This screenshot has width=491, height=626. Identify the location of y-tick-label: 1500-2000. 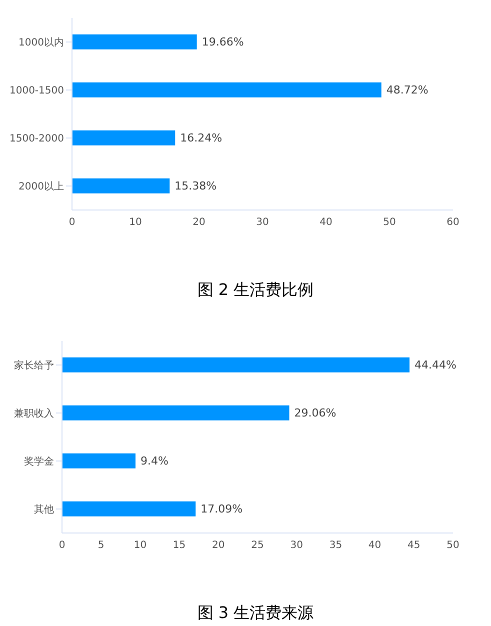
(36, 139).